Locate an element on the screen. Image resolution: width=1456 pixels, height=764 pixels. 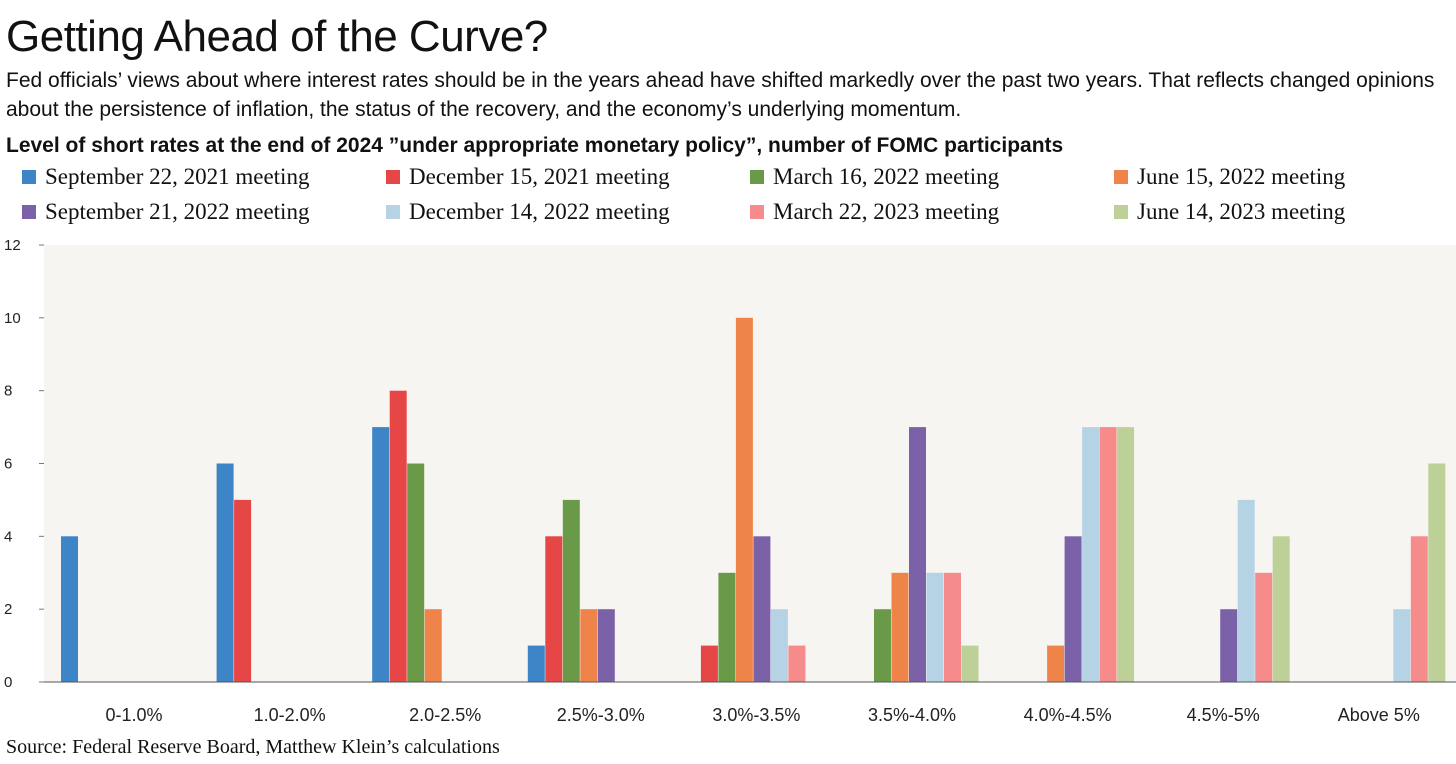
y-axis: 0 2 4 6 8 10 12 is located at coordinates (24, 464).